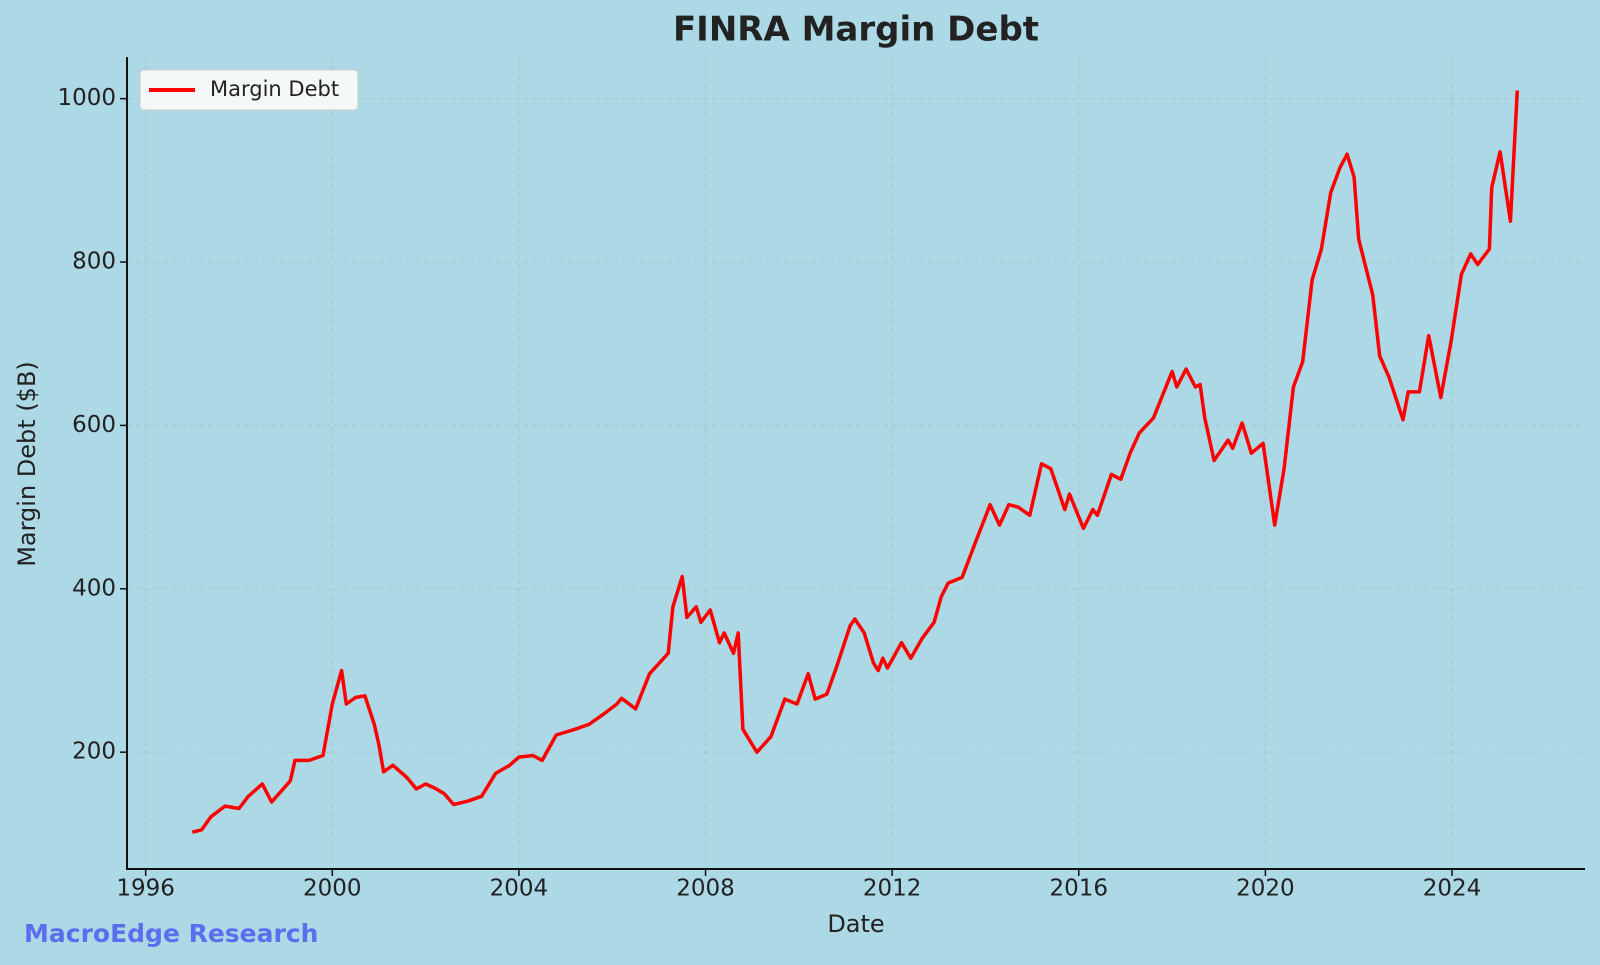 This screenshot has height=965, width=1600. Describe the element at coordinates (892, 889) in the screenshot. I see `x-tick-label: 2012` at that location.